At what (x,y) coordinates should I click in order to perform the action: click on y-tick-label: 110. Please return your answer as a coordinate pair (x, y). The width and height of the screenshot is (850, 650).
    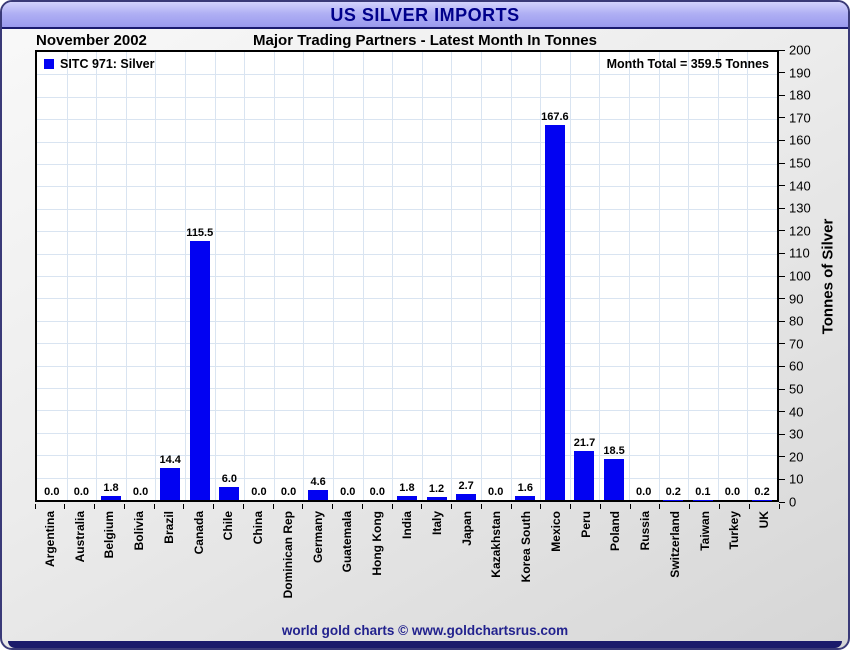
    Looking at the image, I should click on (799, 253).